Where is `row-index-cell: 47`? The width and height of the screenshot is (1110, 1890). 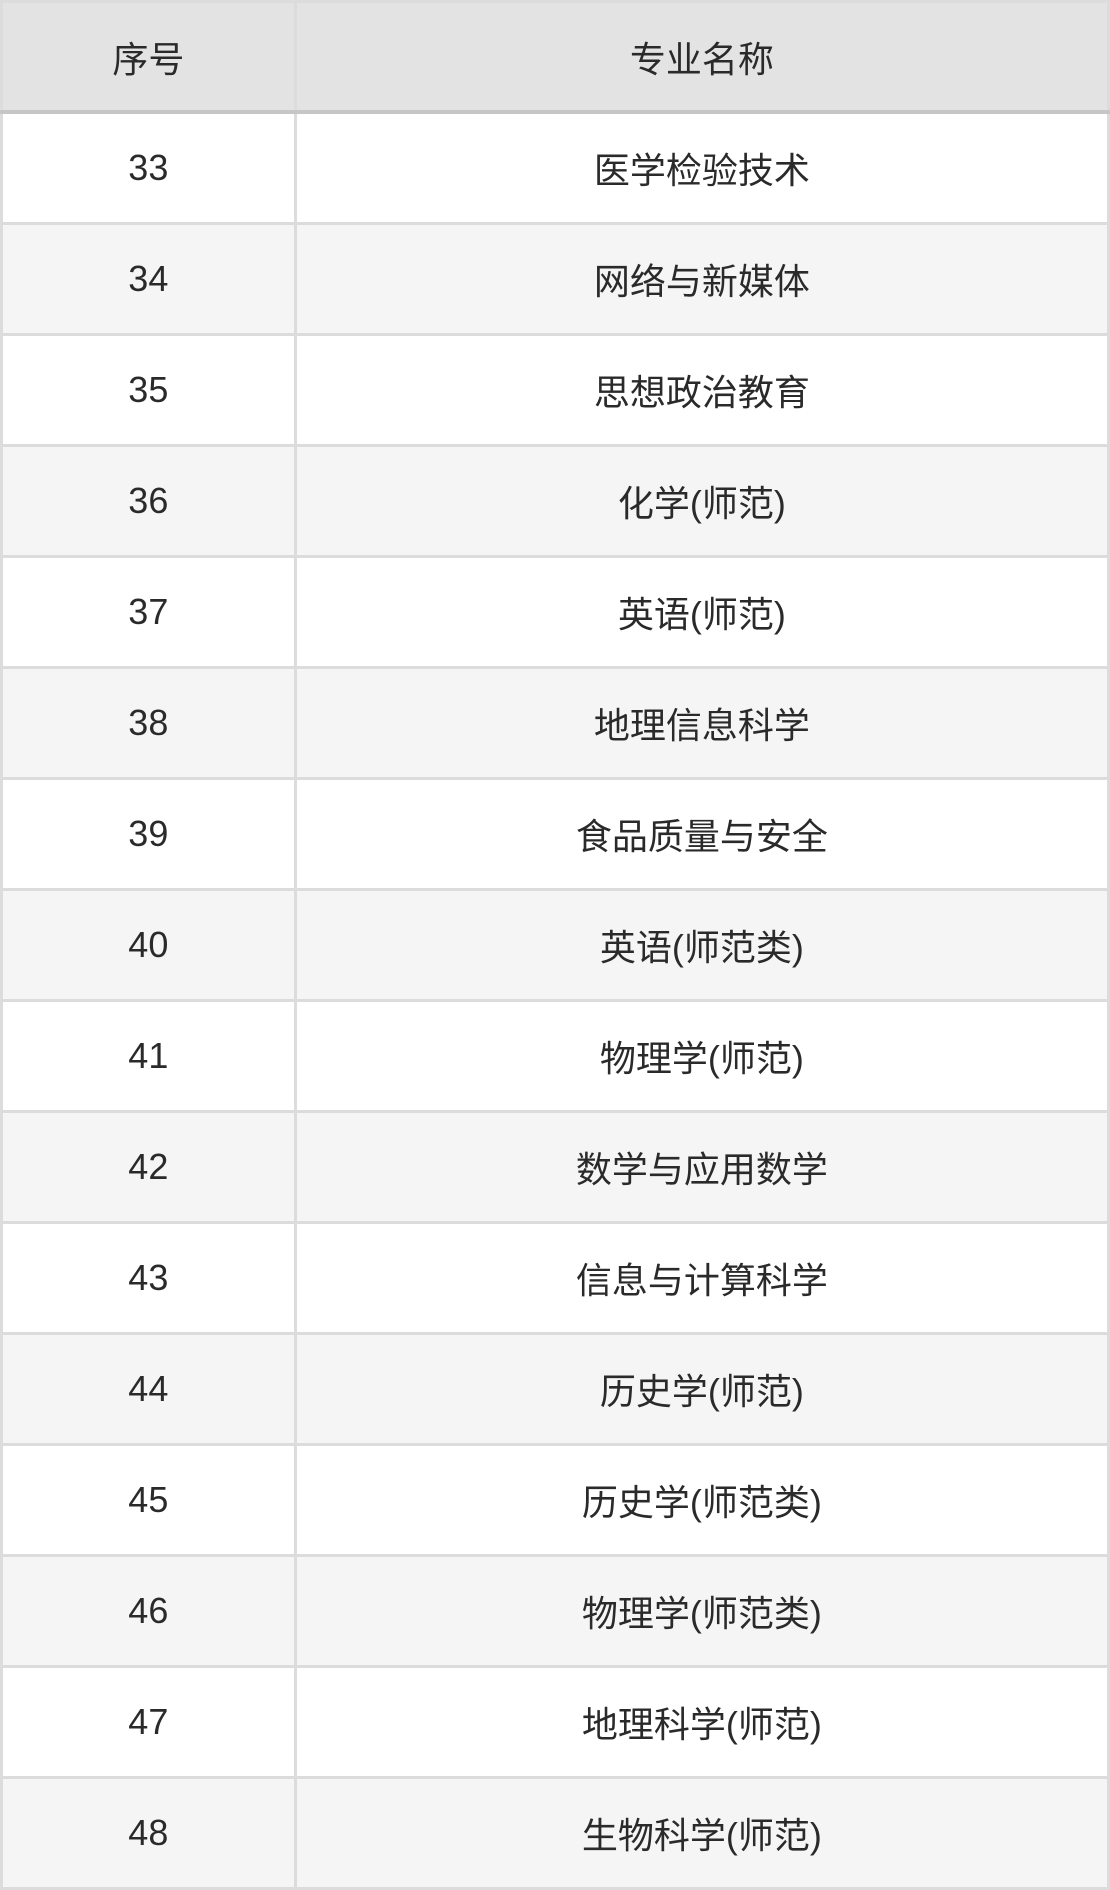
row-index-cell: 47 is located at coordinates (148, 1721).